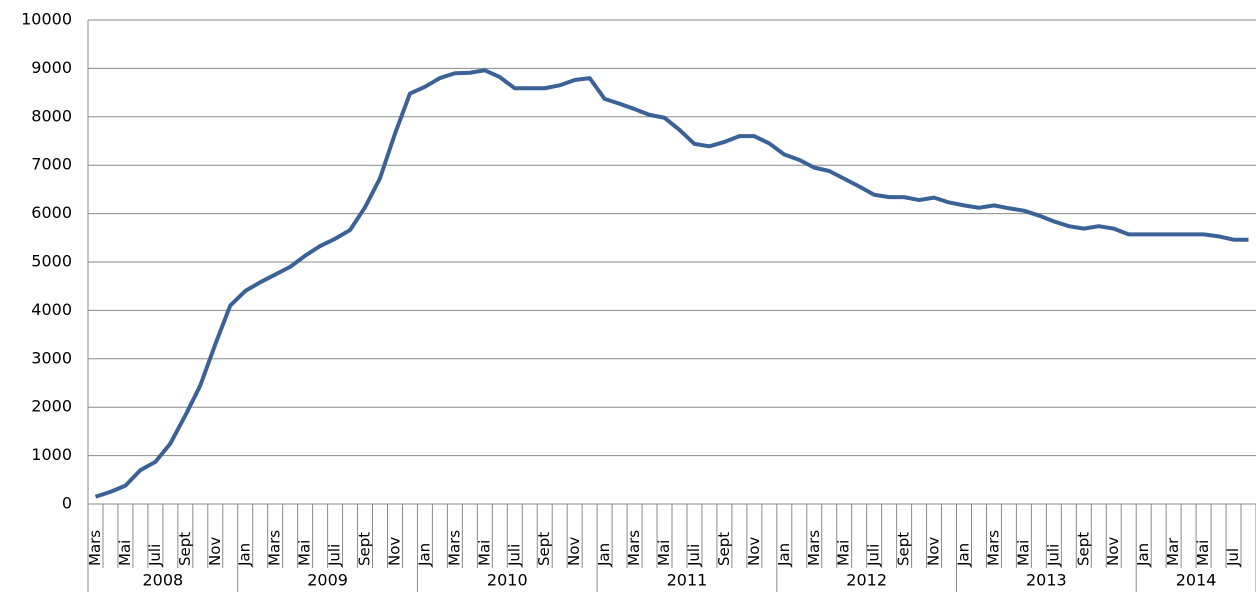 Image resolution: width=1256 pixels, height=592 pixels. Describe the element at coordinates (1046, 580) in the screenshot. I see `year-label: 2013` at that location.